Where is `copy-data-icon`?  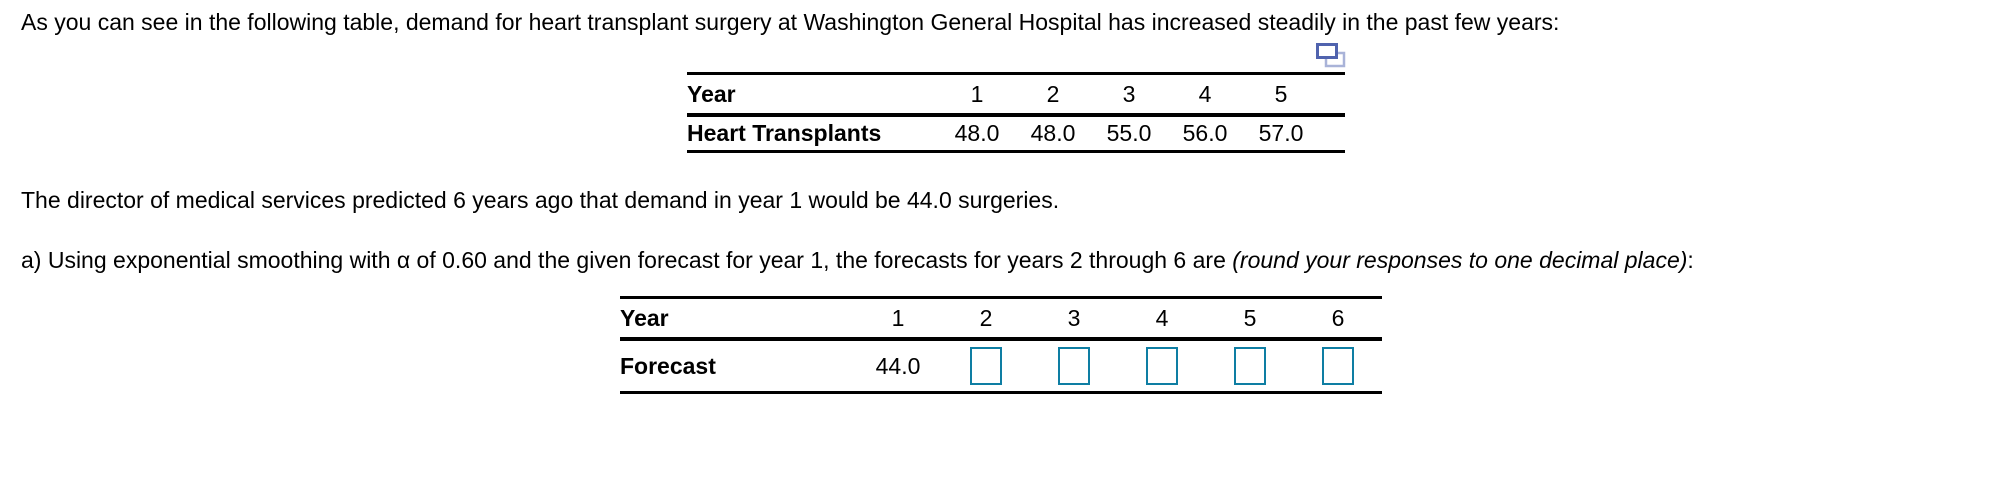 copy-data-icon is located at coordinates (1331, 56).